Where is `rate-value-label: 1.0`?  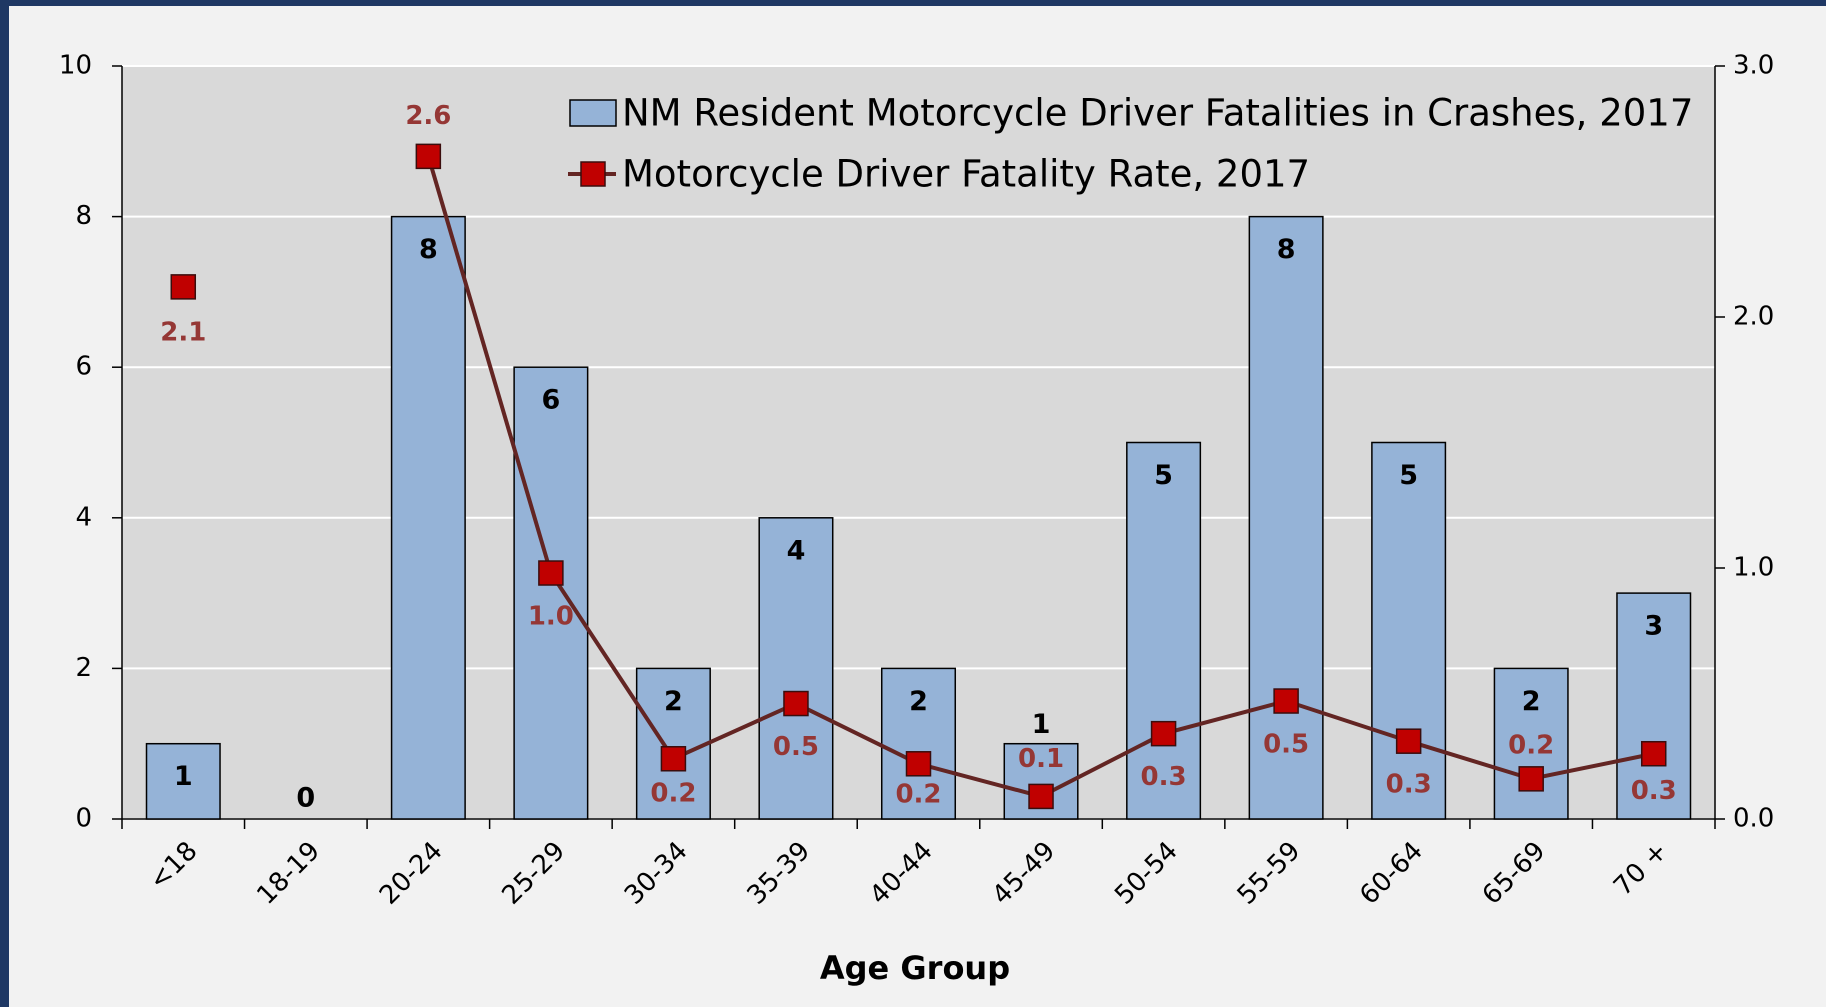 rate-value-label: 1.0 is located at coordinates (551, 617).